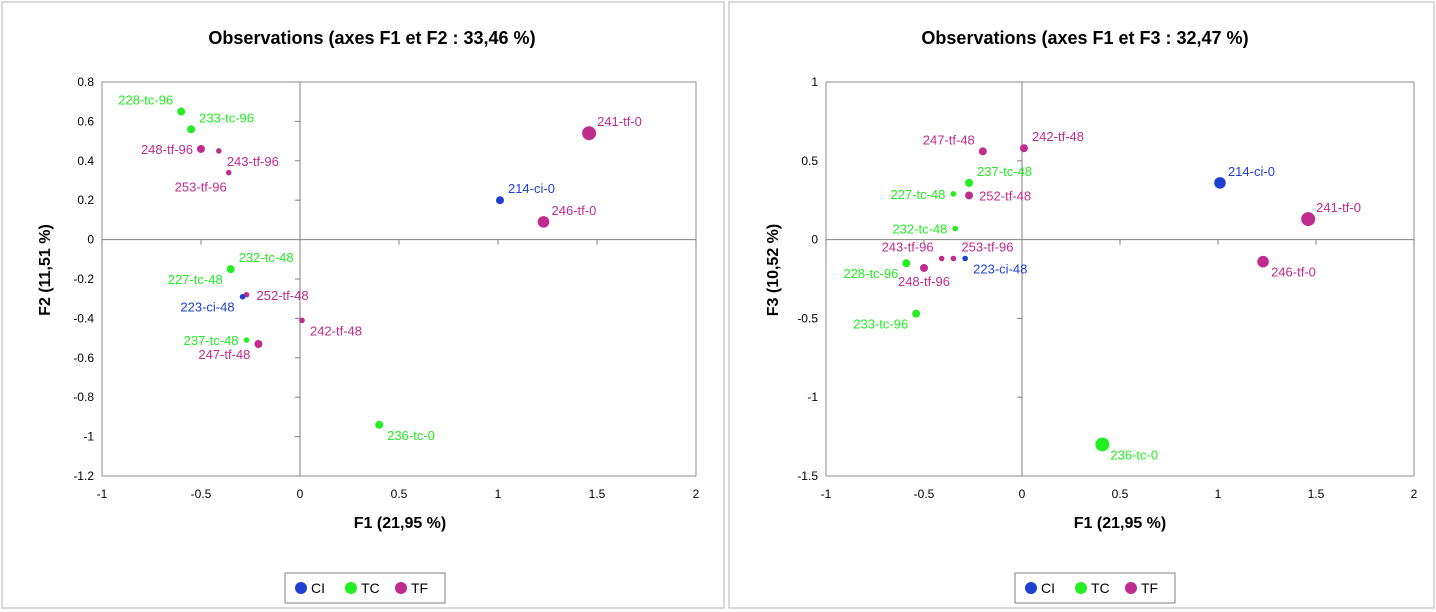  I want to click on chart-2-point-label-233-tc-96: 233-tc-96, so click(880, 324).